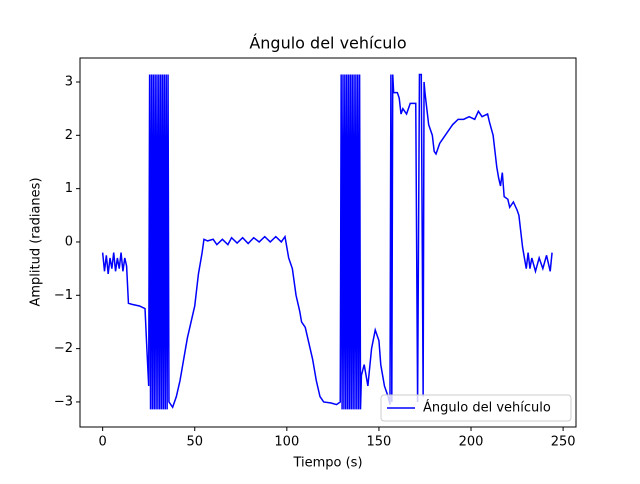 This screenshot has width=640, height=484. What do you see at coordinates (36, 241) in the screenshot?
I see `y-axis-label: Amplitud (radianes)` at bounding box center [36, 241].